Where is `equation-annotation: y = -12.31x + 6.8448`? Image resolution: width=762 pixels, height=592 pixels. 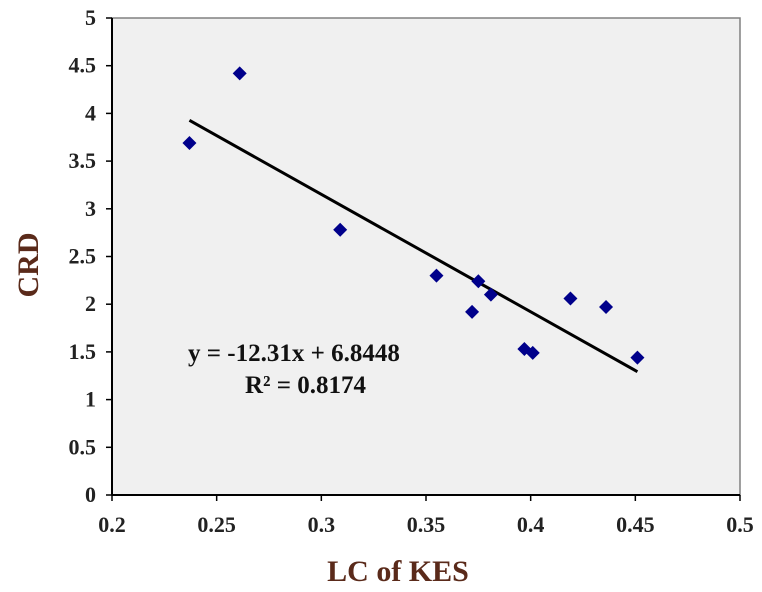
equation-annotation: y = -12.31x + 6.8448 is located at coordinates (294, 353).